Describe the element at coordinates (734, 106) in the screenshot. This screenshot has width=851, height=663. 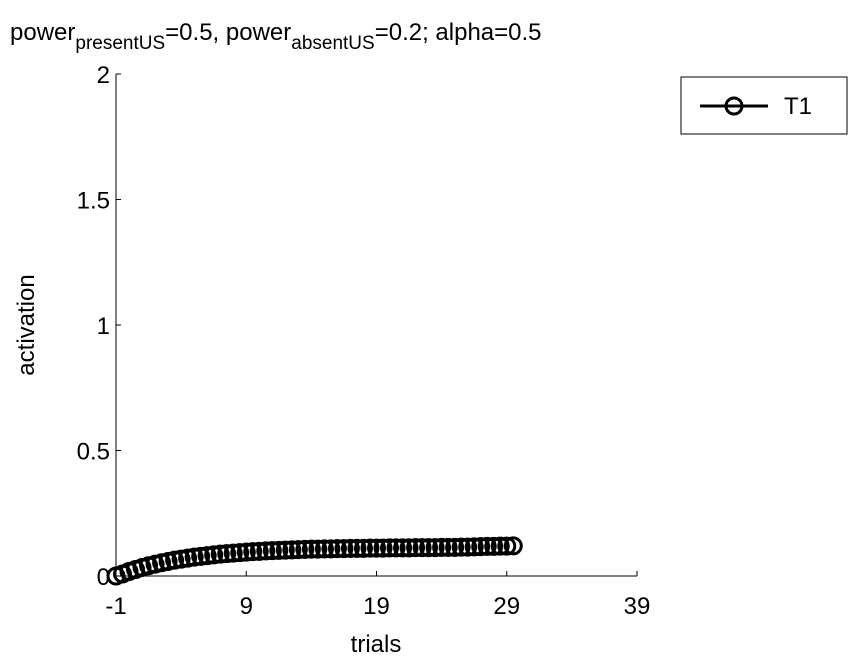
I see `legend-marker-sample` at that location.